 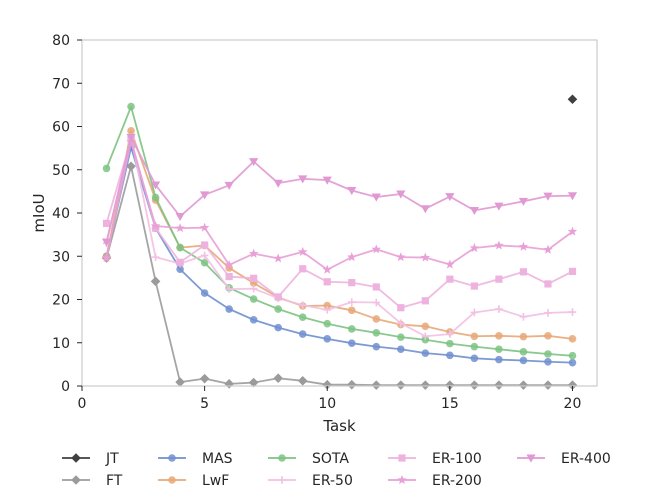 What do you see at coordinates (61, 84) in the screenshot?
I see `y-tick-label: 70` at bounding box center [61, 84].